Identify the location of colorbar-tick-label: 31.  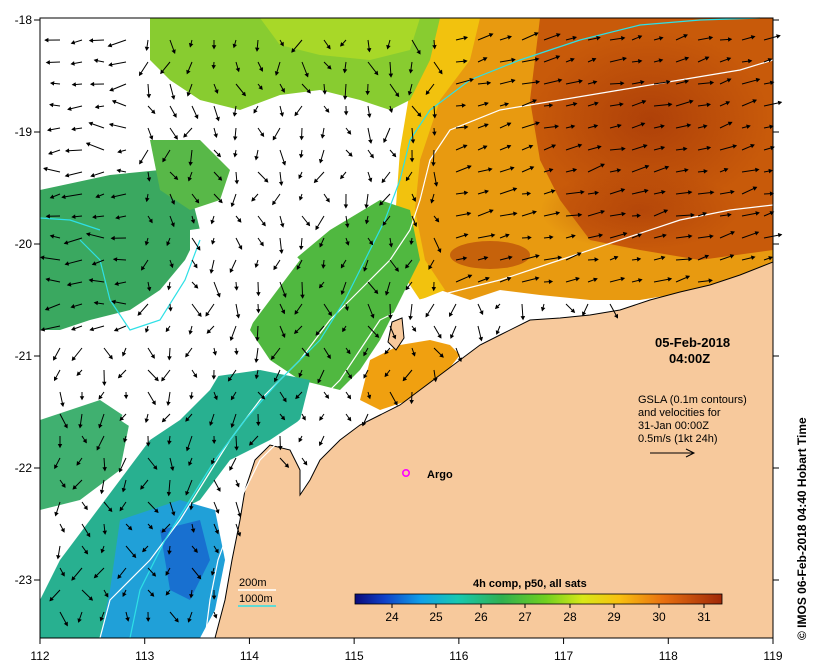
(704, 617).